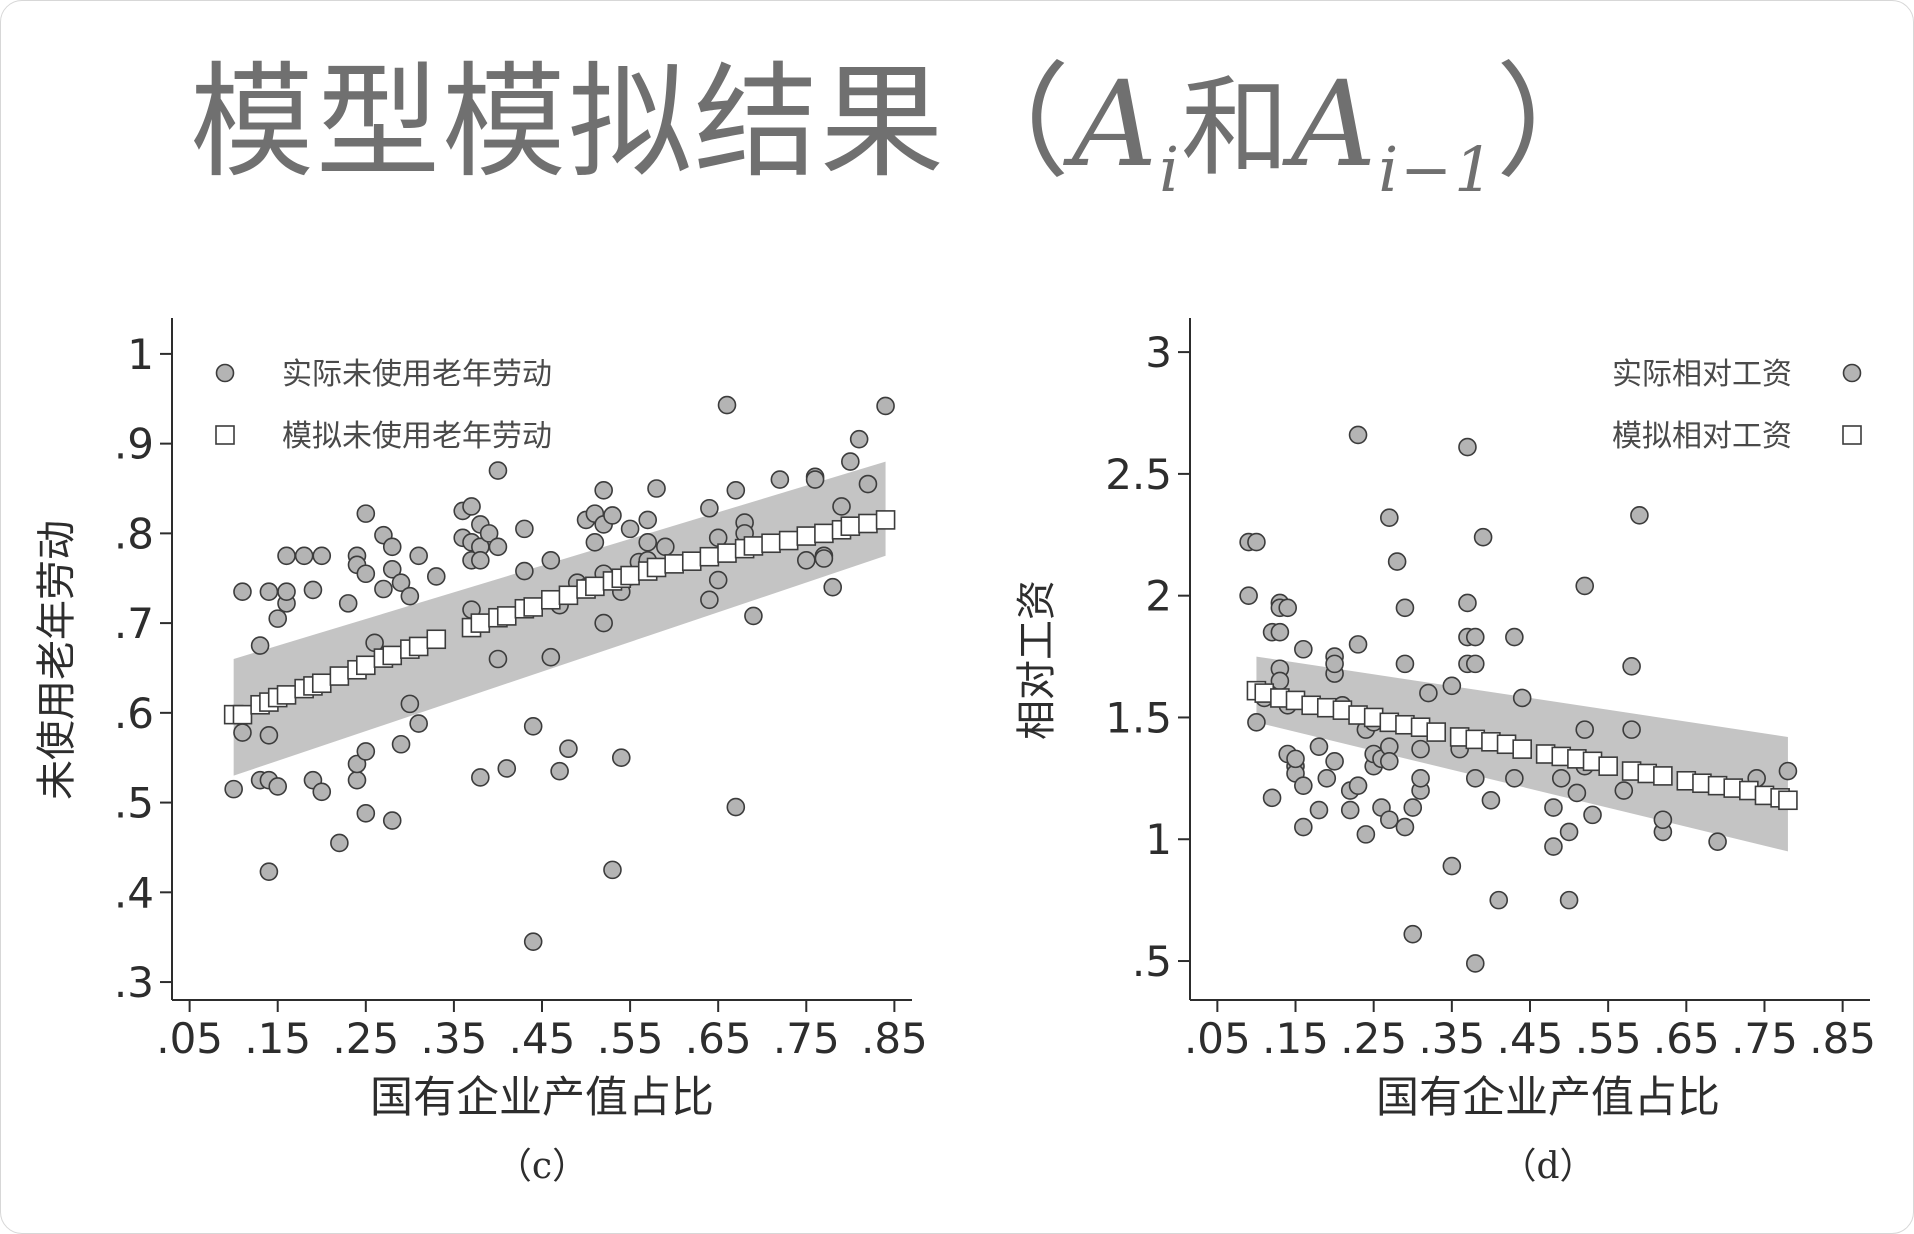 The image size is (1914, 1234). Describe the element at coordinates (134, 982) in the screenshot. I see `y-tick-label: .3` at that location.